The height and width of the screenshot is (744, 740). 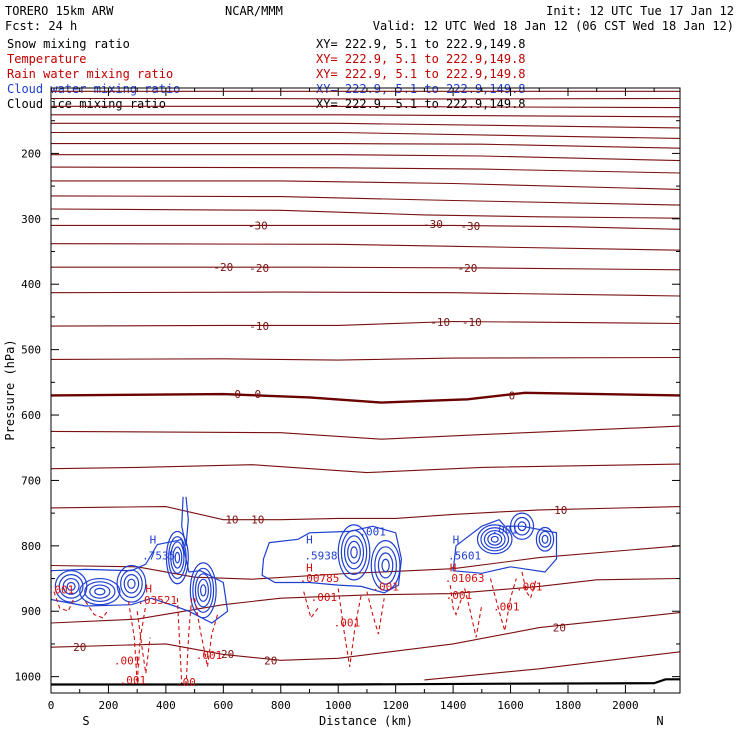 What do you see at coordinates (465, 578) in the screenshot?
I see `rain-water-label: .01063` at bounding box center [465, 578].